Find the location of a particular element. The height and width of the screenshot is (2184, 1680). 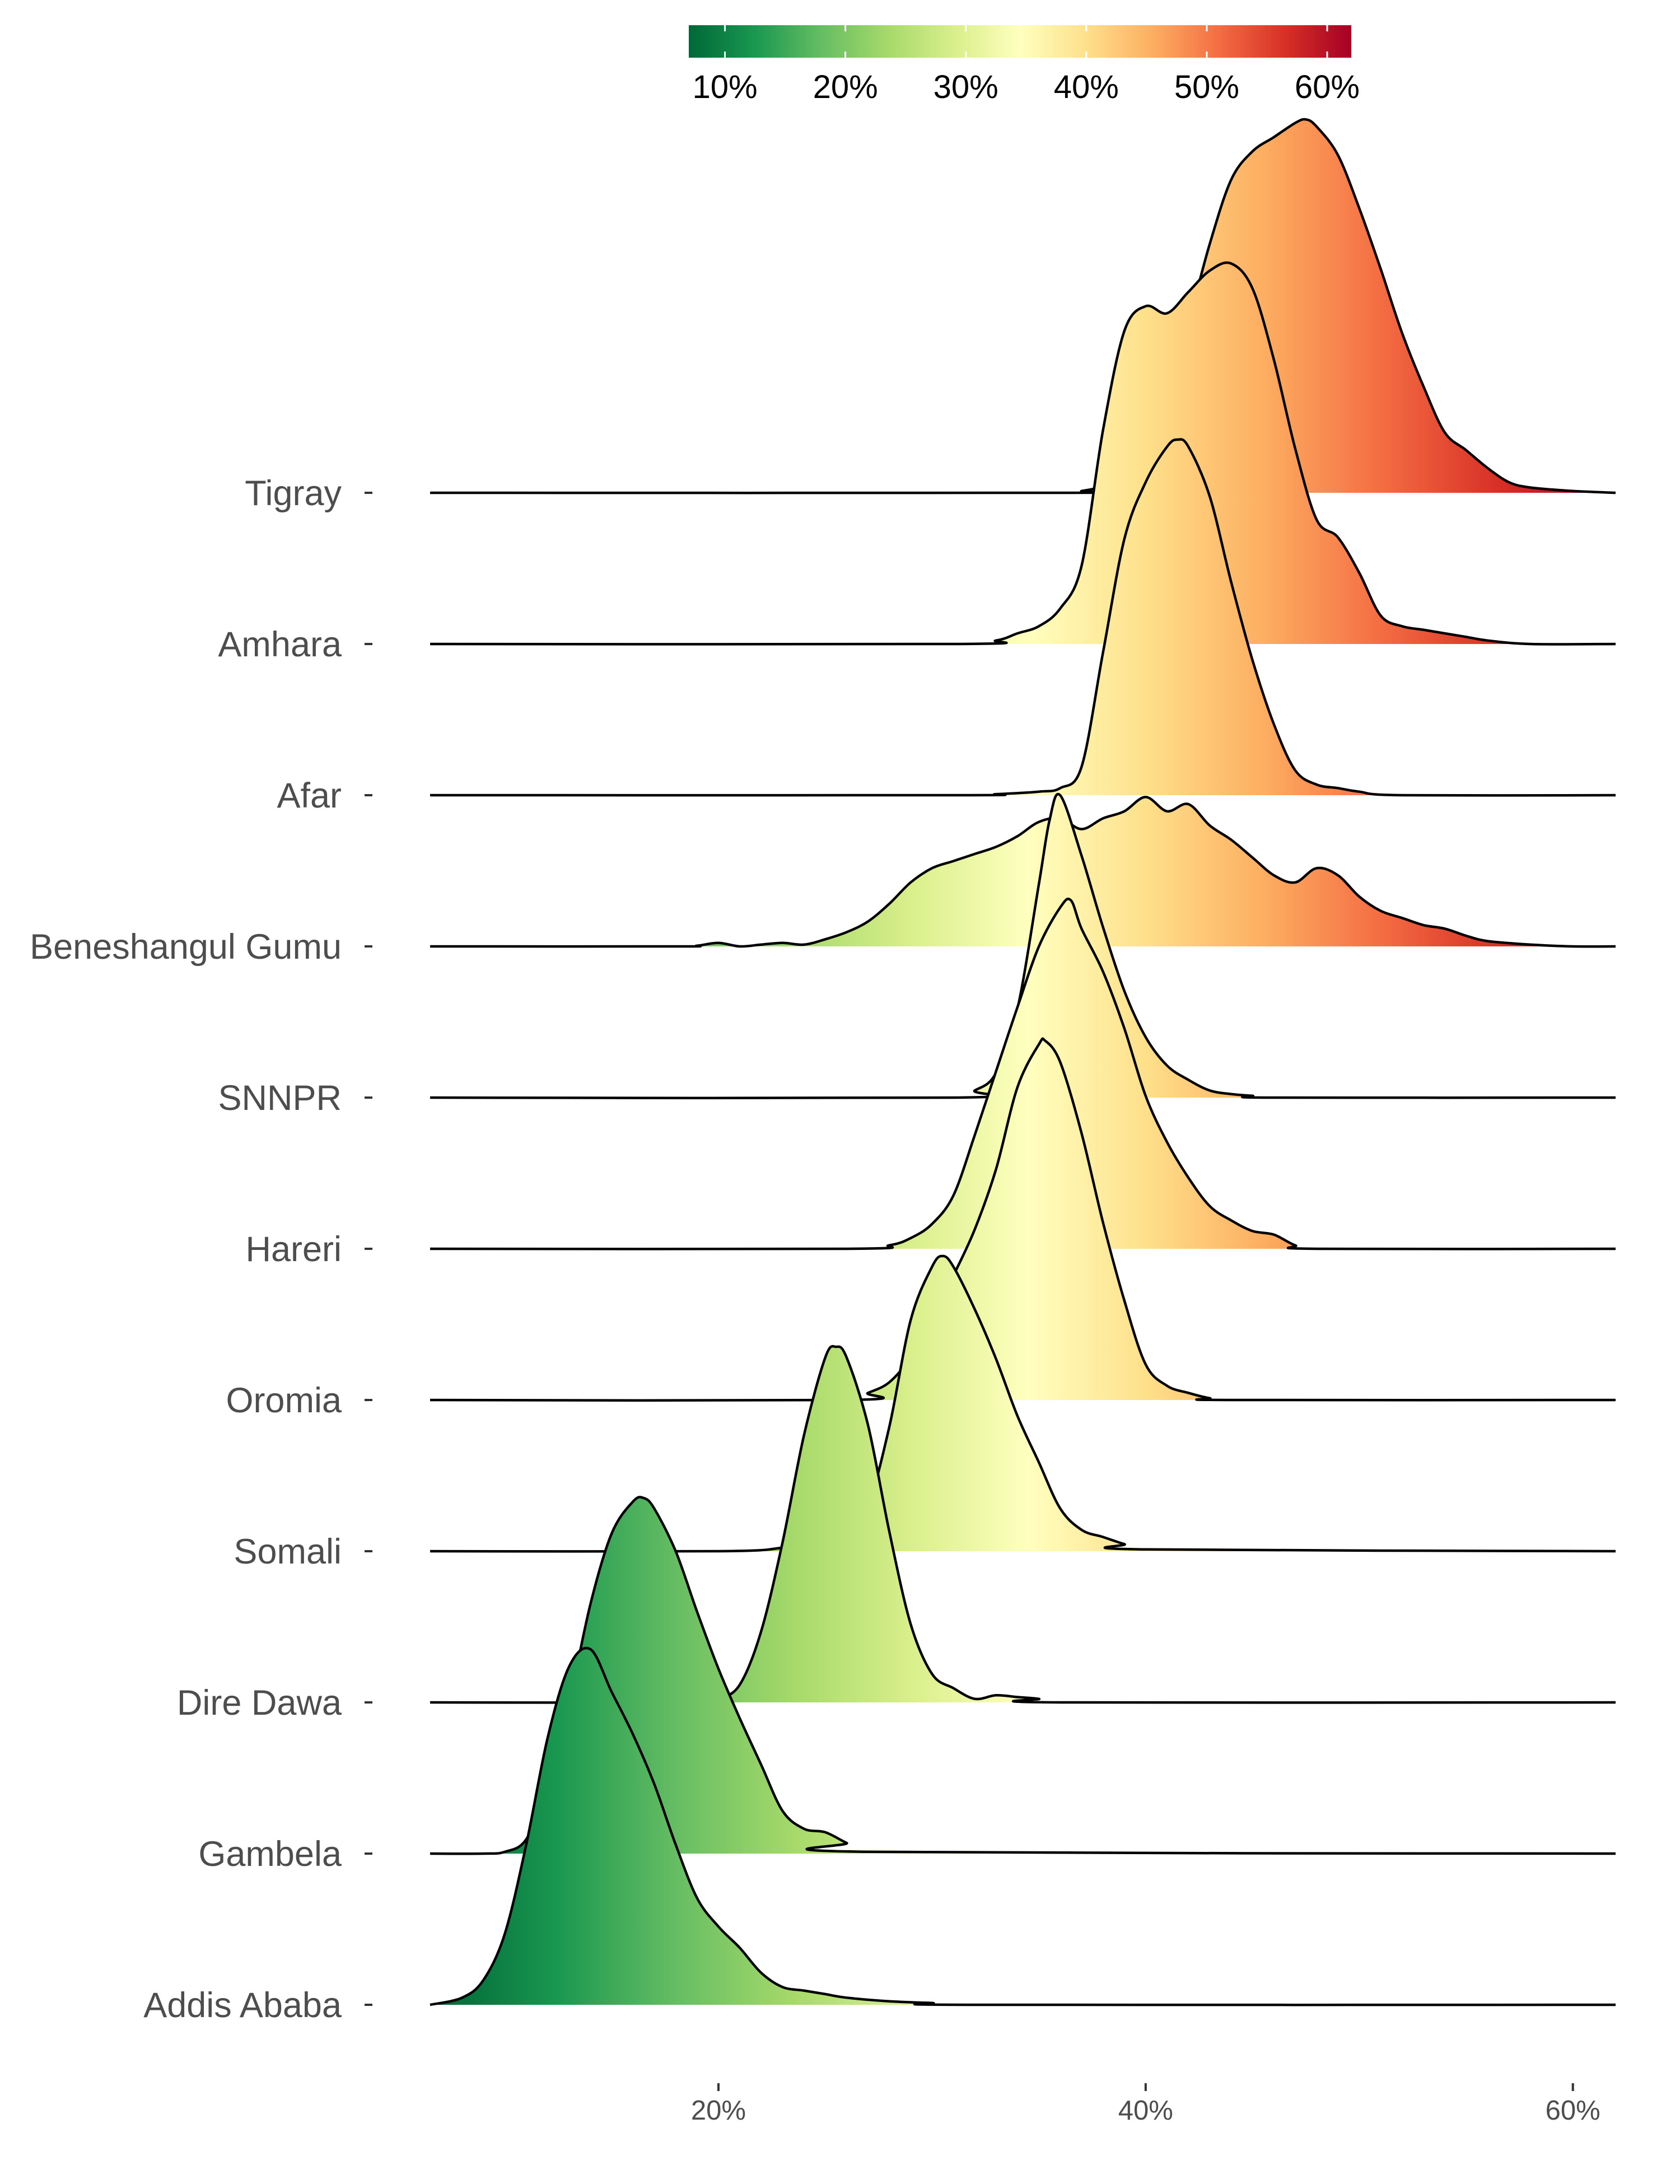

y-label-gambela: Gambela is located at coordinates (270, 1855).